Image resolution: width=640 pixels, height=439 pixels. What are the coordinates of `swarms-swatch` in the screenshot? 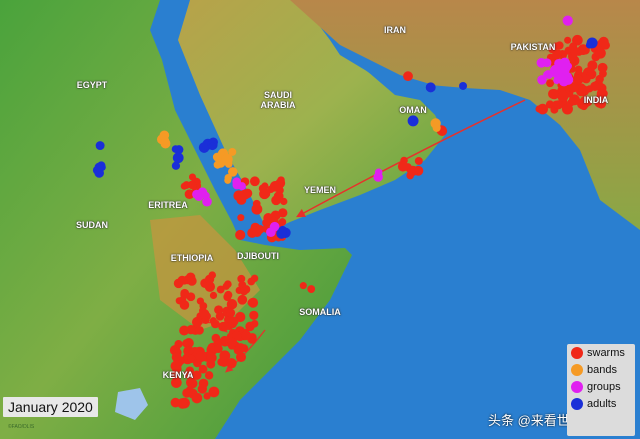 It's located at (577, 353).